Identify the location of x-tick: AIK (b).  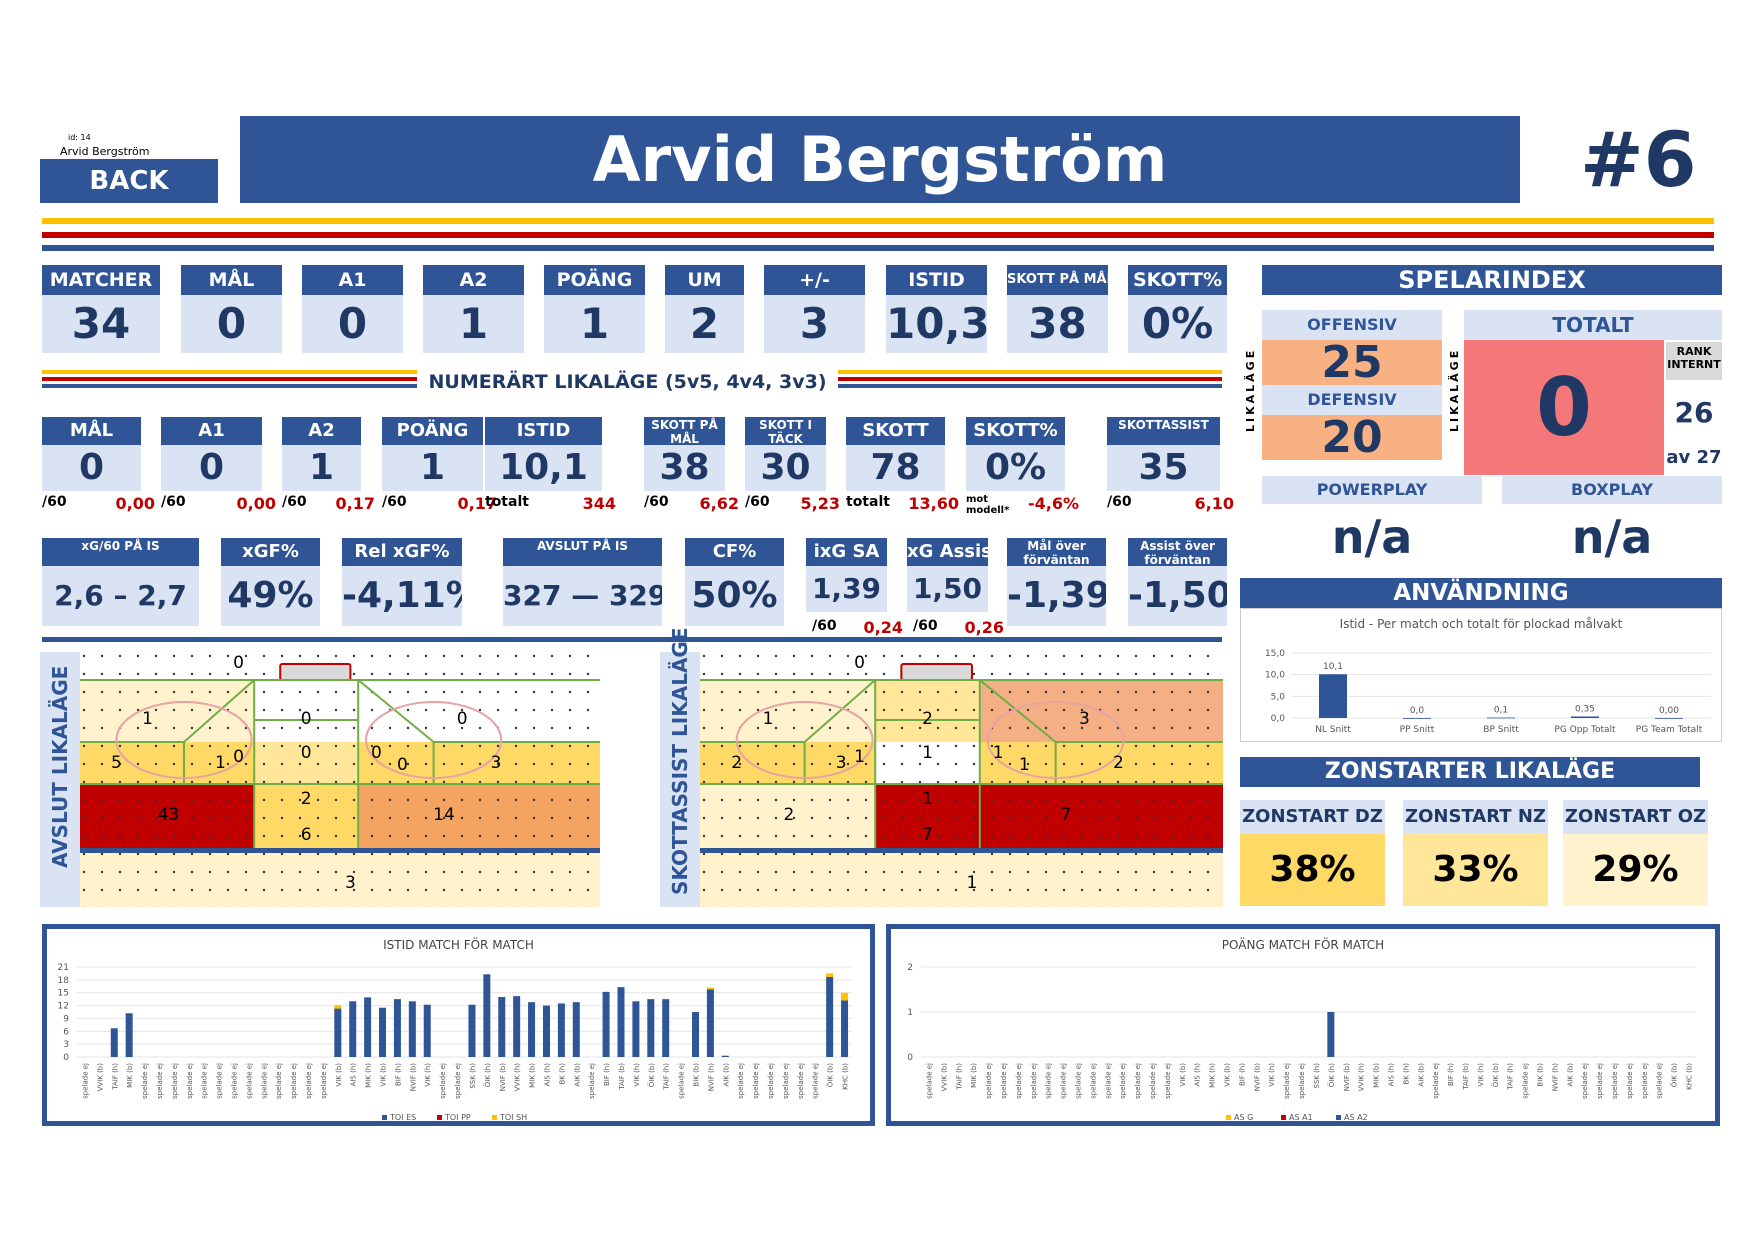
(1421, 1075).